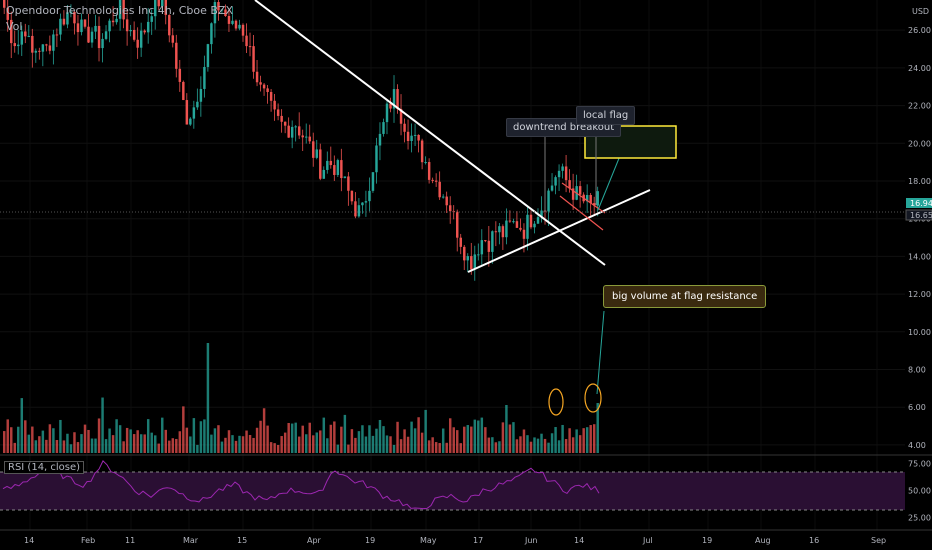 The width and height of the screenshot is (932, 550). Describe the element at coordinates (14, 26) in the screenshot. I see `volume-label: Vol` at that location.